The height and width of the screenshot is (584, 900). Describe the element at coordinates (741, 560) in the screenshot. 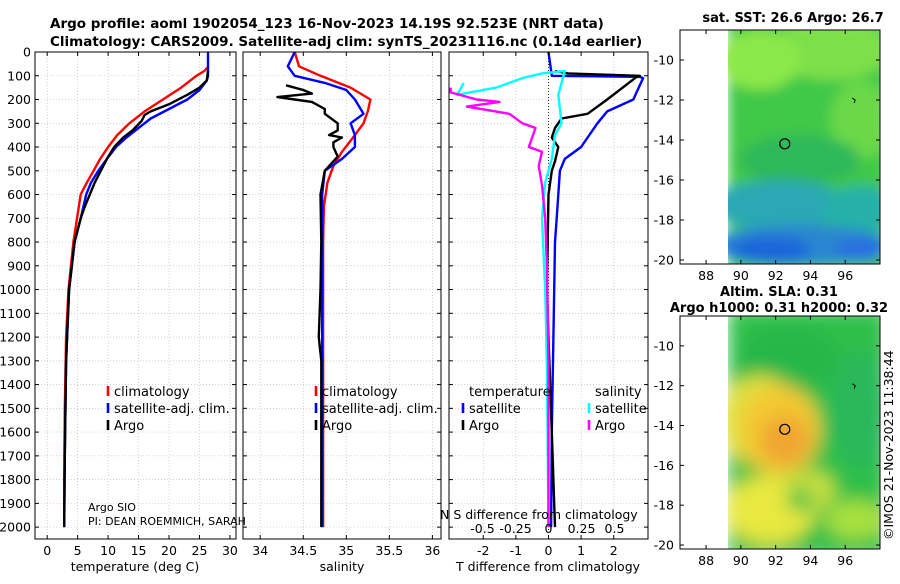

I see `sla_map-lon-tick-label: 90` at that location.